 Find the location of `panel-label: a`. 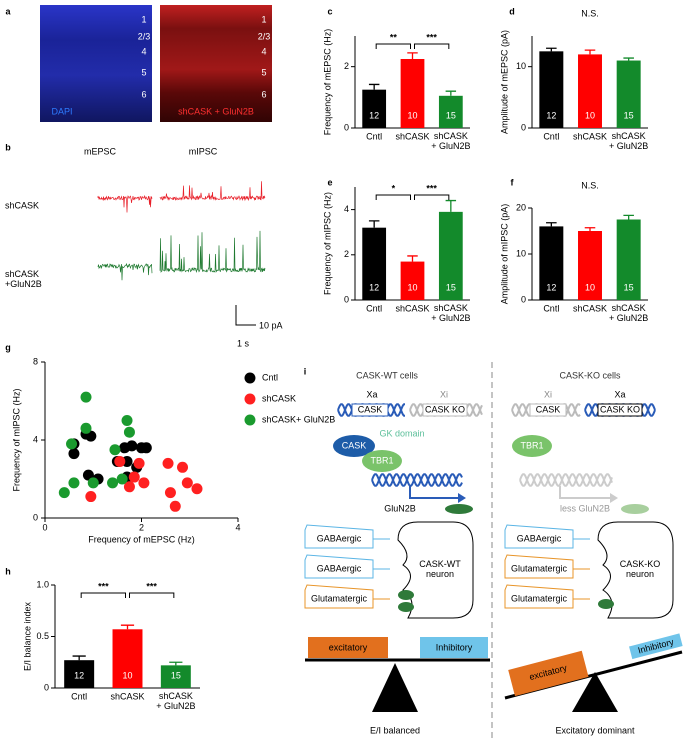

panel-label: a is located at coordinates (8, 11).